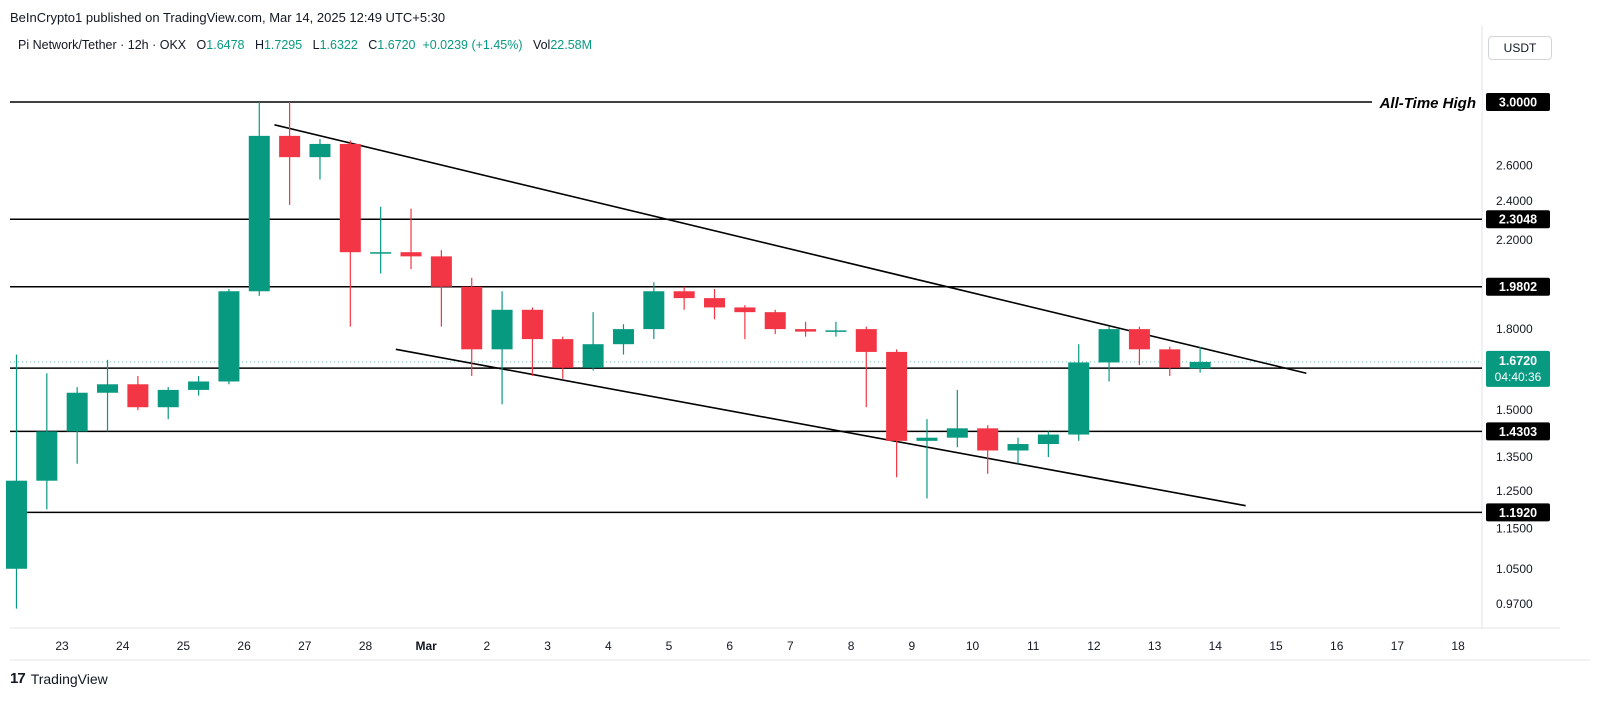  I want to click on y-tick-label: 1.1500, so click(1514, 528).